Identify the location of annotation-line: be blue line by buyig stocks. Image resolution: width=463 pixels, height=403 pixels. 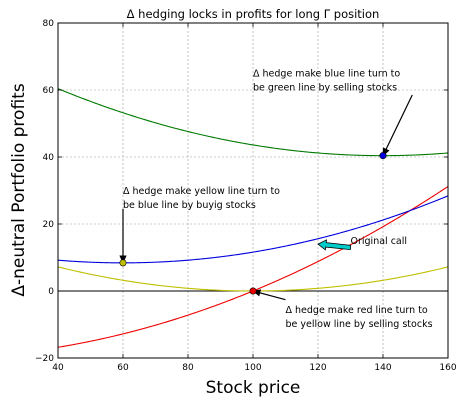
(189, 205).